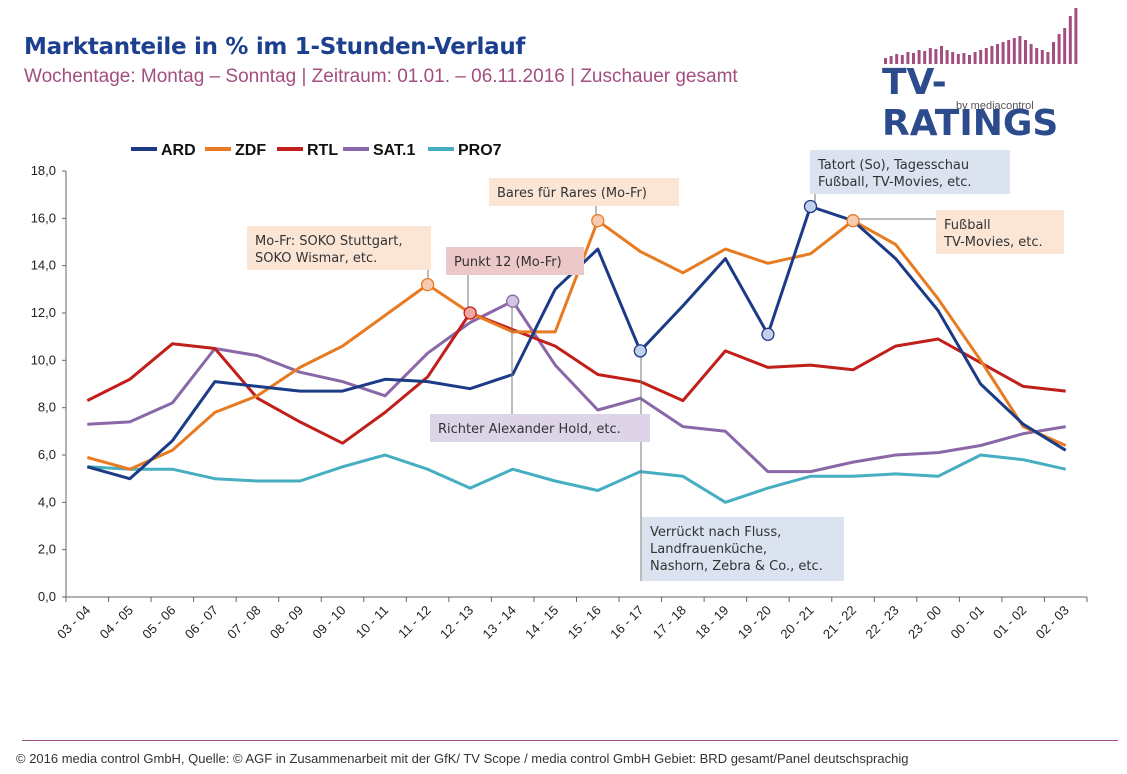  Describe the element at coordinates (43, 359) in the screenshot. I see `y-tick-label: 10,0` at that location.